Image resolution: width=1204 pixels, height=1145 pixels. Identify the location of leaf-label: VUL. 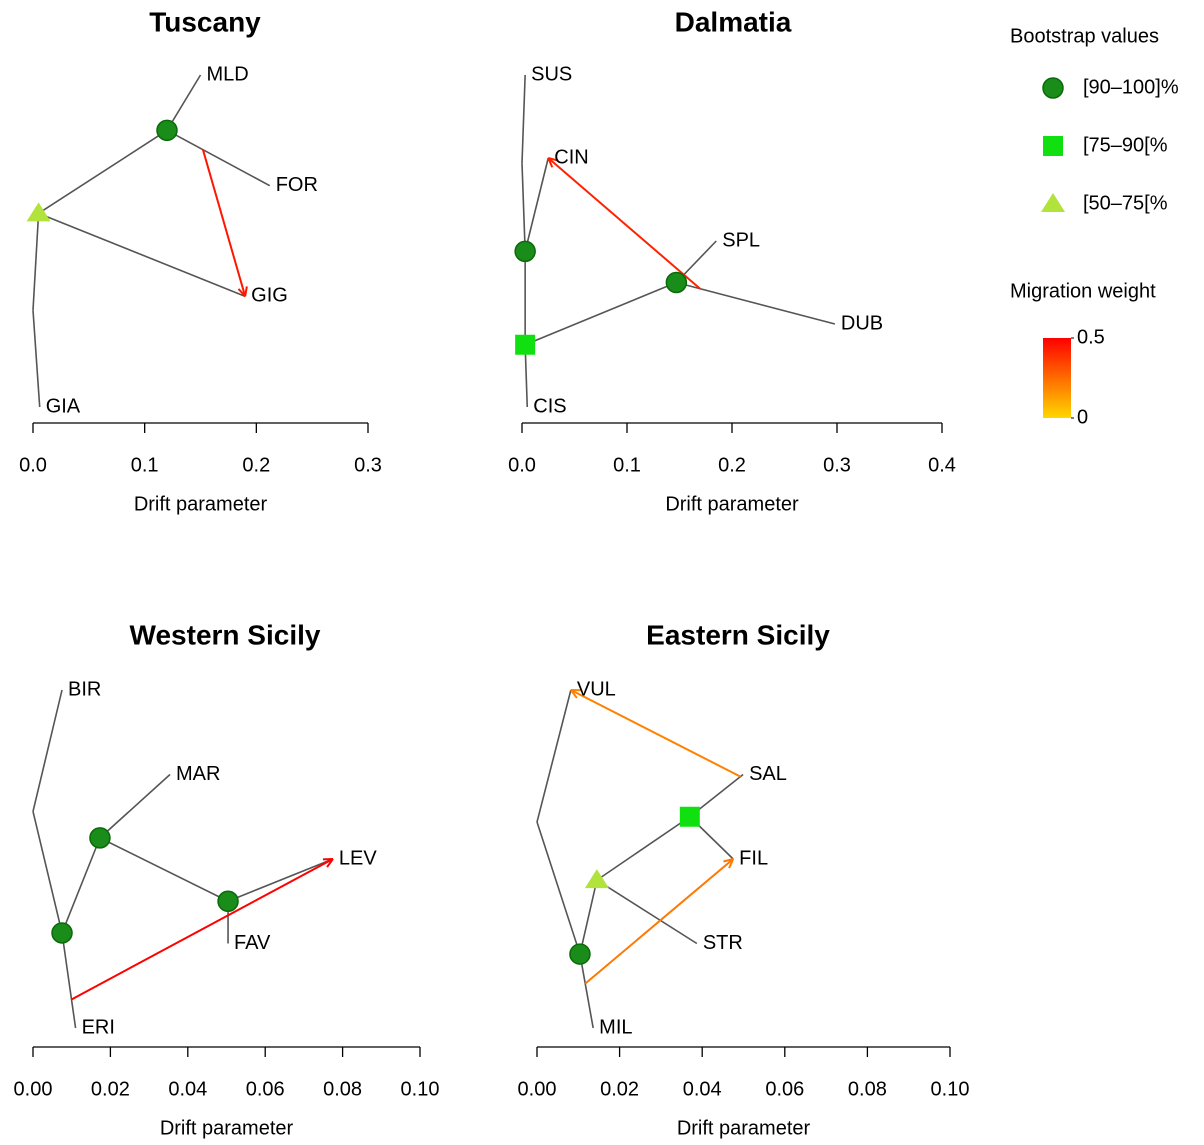
(596, 689).